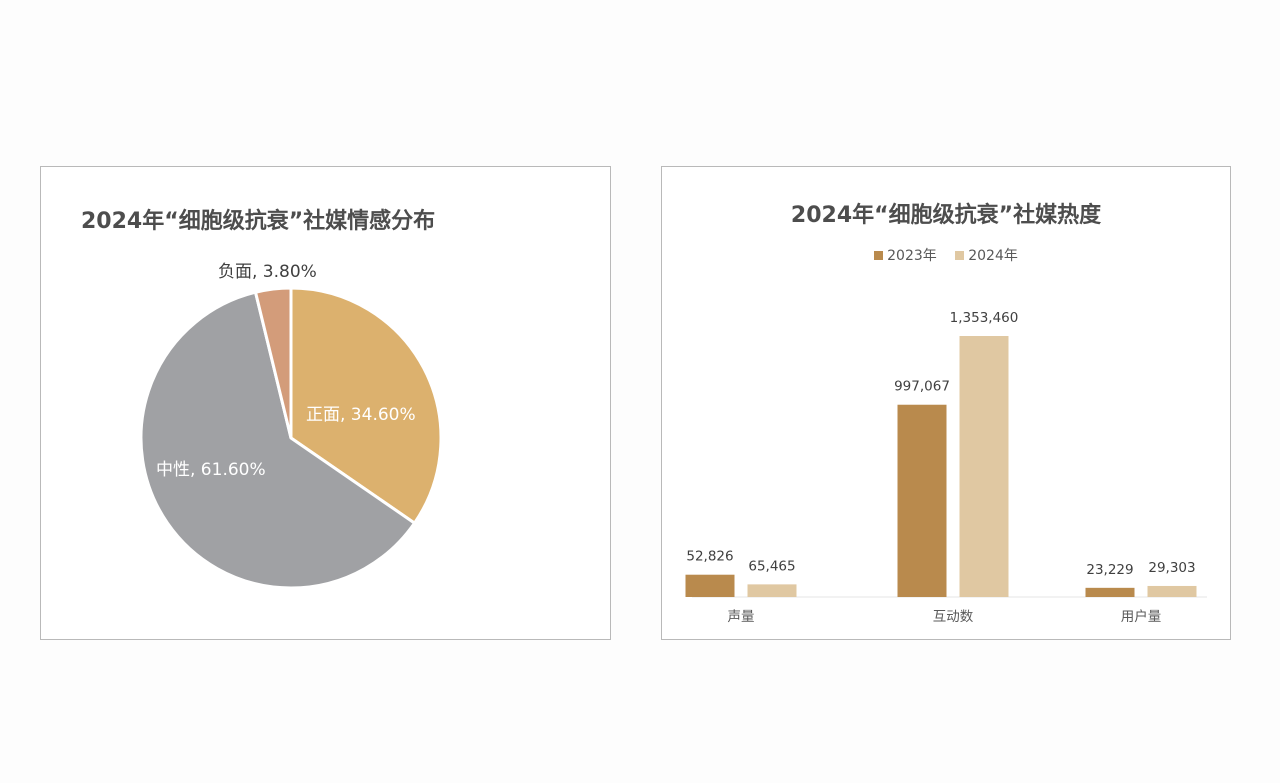 The height and width of the screenshot is (783, 1280). I want to click on legend-swatch-2024, so click(960, 255).